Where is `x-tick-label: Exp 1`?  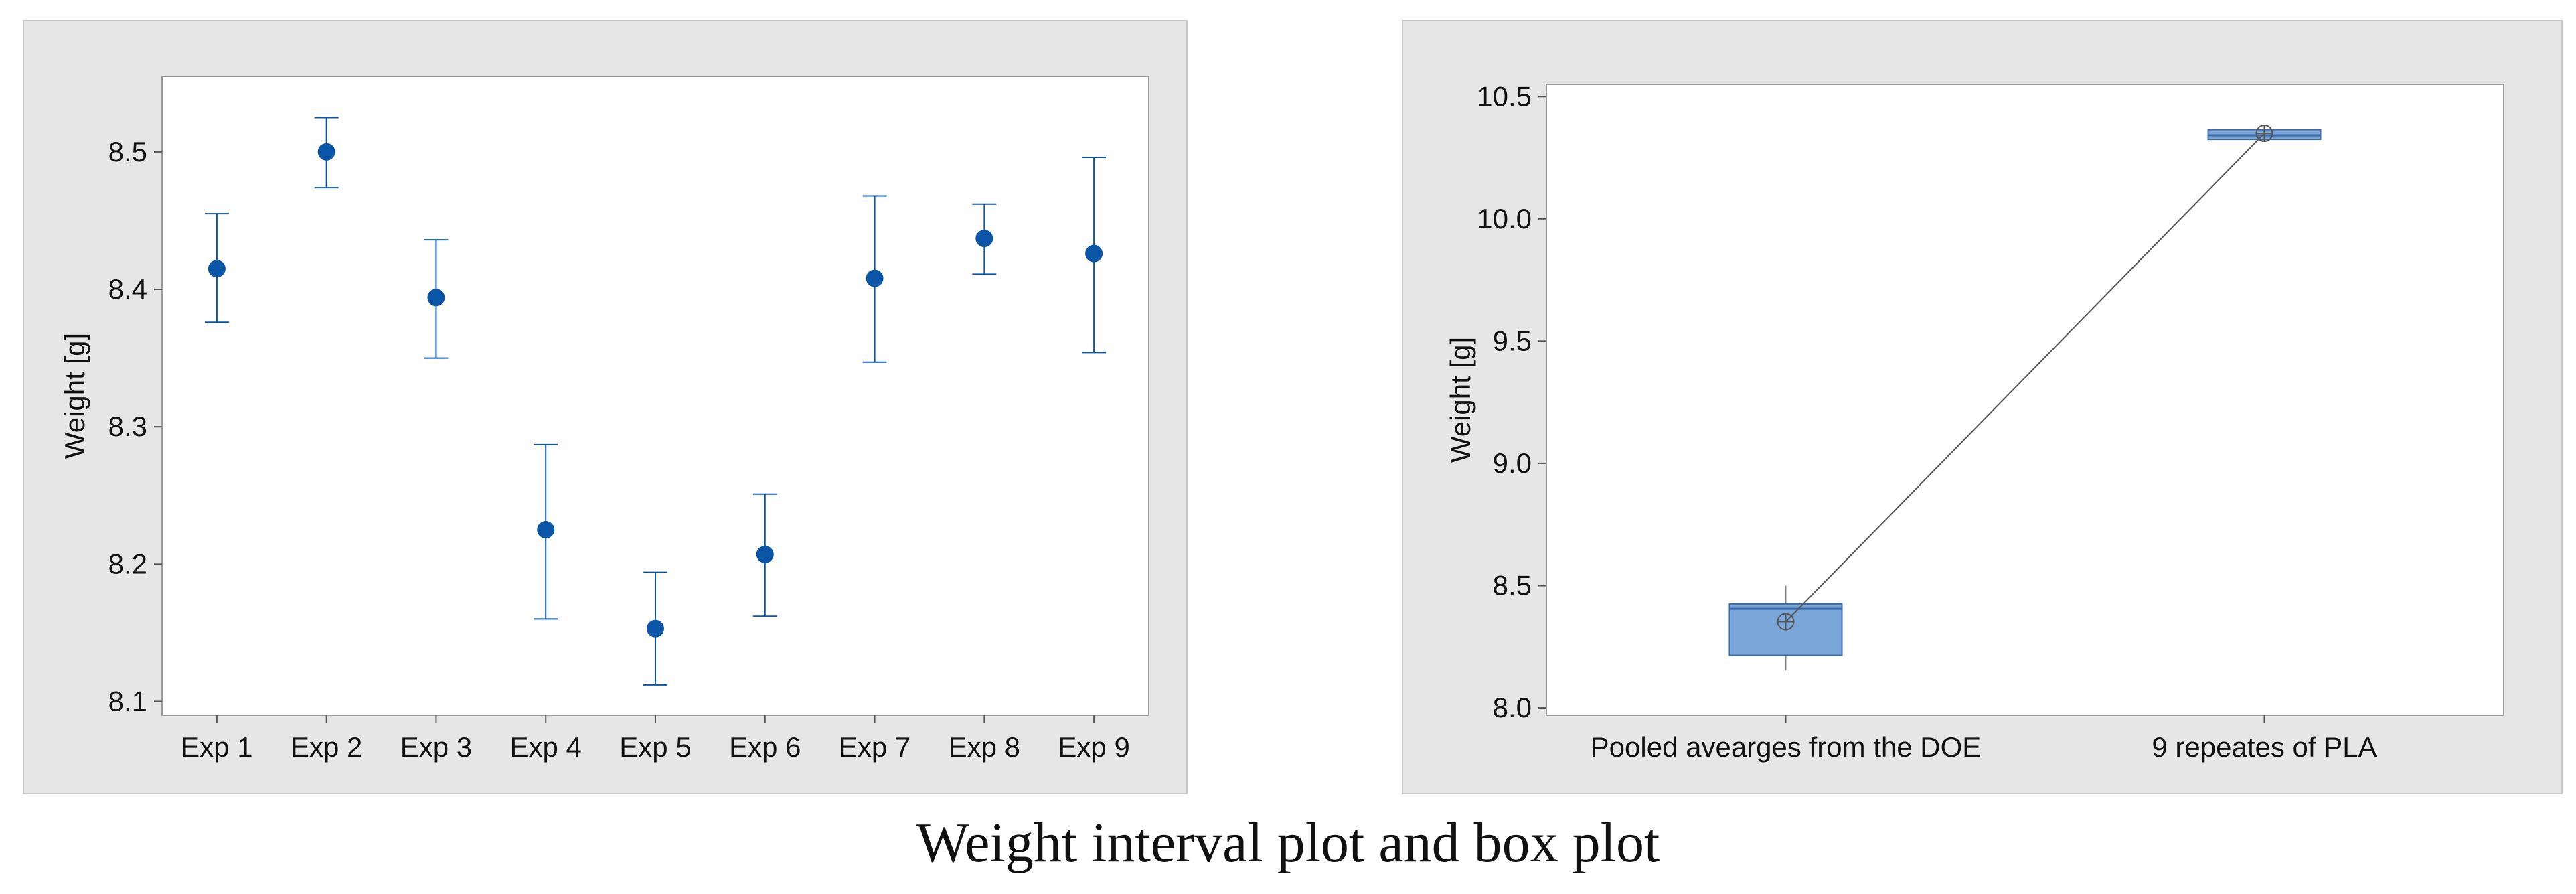 x-tick-label: Exp 1 is located at coordinates (216, 747).